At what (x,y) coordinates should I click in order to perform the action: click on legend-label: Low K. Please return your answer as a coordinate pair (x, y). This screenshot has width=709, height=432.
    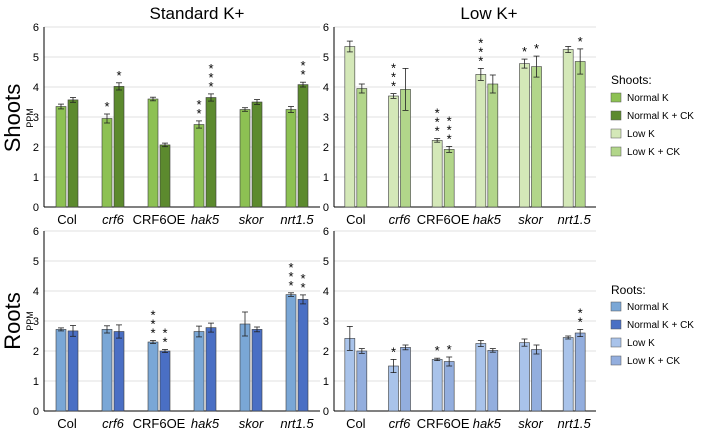
    Looking at the image, I should click on (641, 343).